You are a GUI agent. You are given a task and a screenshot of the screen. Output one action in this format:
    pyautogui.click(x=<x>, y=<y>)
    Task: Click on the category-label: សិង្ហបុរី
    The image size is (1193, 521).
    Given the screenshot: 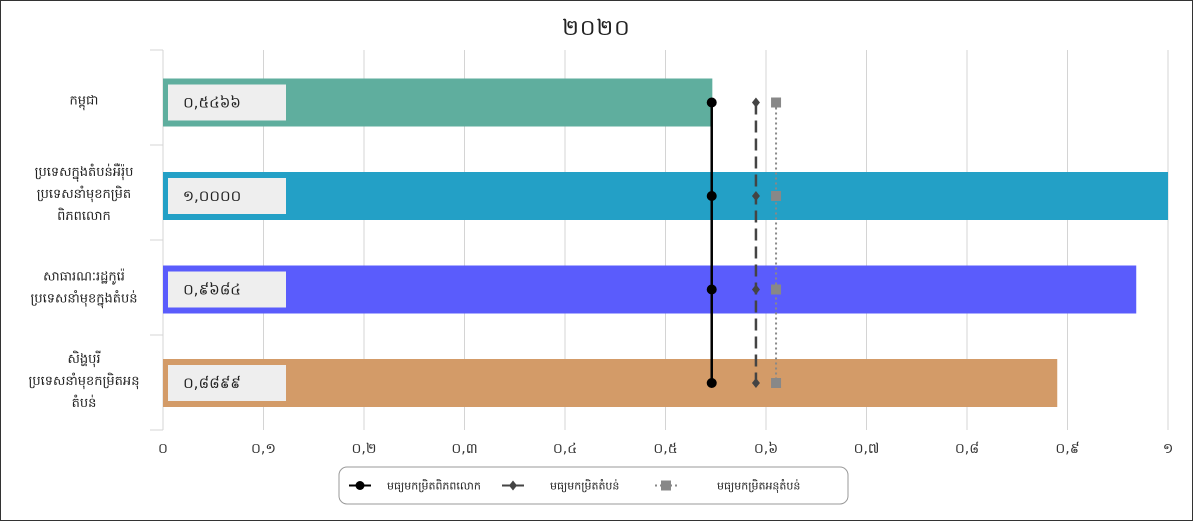 What is the action you would take?
    pyautogui.click(x=83, y=359)
    